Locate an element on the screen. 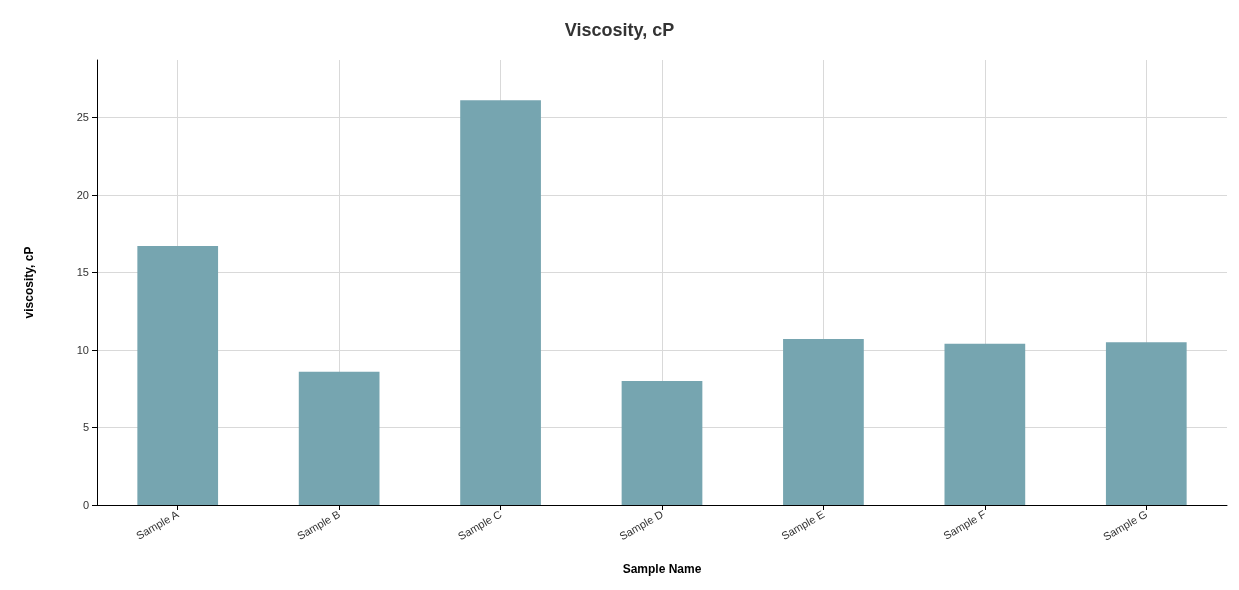 The image size is (1239, 590). chart-title: Viscosity, cP is located at coordinates (619, 30).